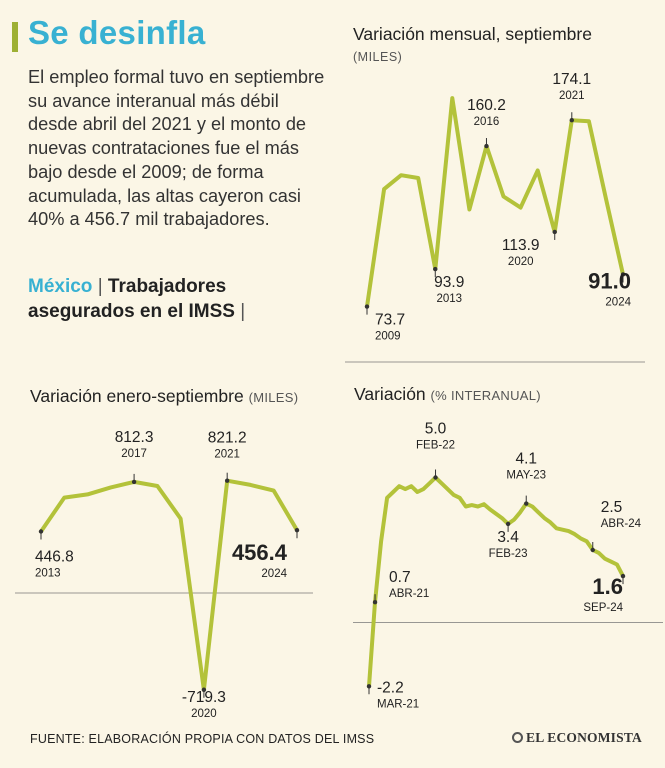 This screenshot has height=768, width=665. Describe the element at coordinates (618, 302) in the screenshot. I see `monthly-date-label-15: 2024` at that location.